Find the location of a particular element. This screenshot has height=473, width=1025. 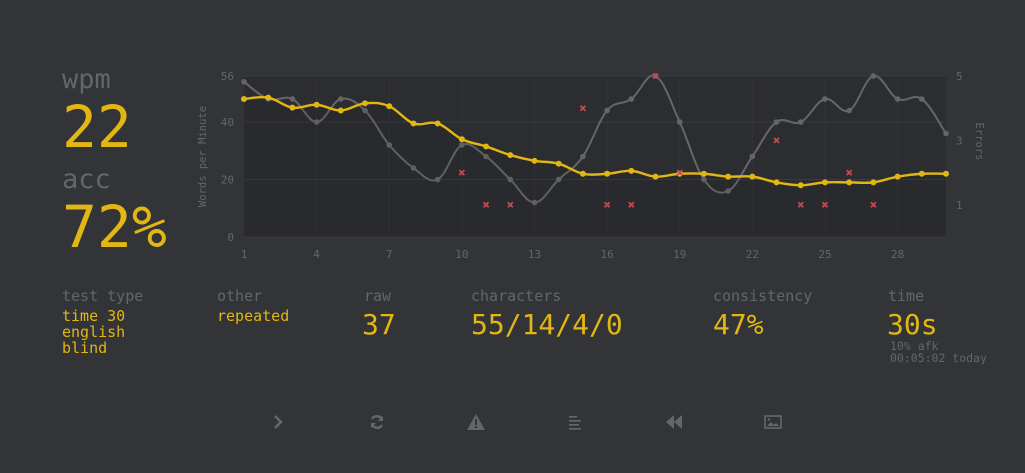

x-tick-label: 25 is located at coordinates (824, 254).